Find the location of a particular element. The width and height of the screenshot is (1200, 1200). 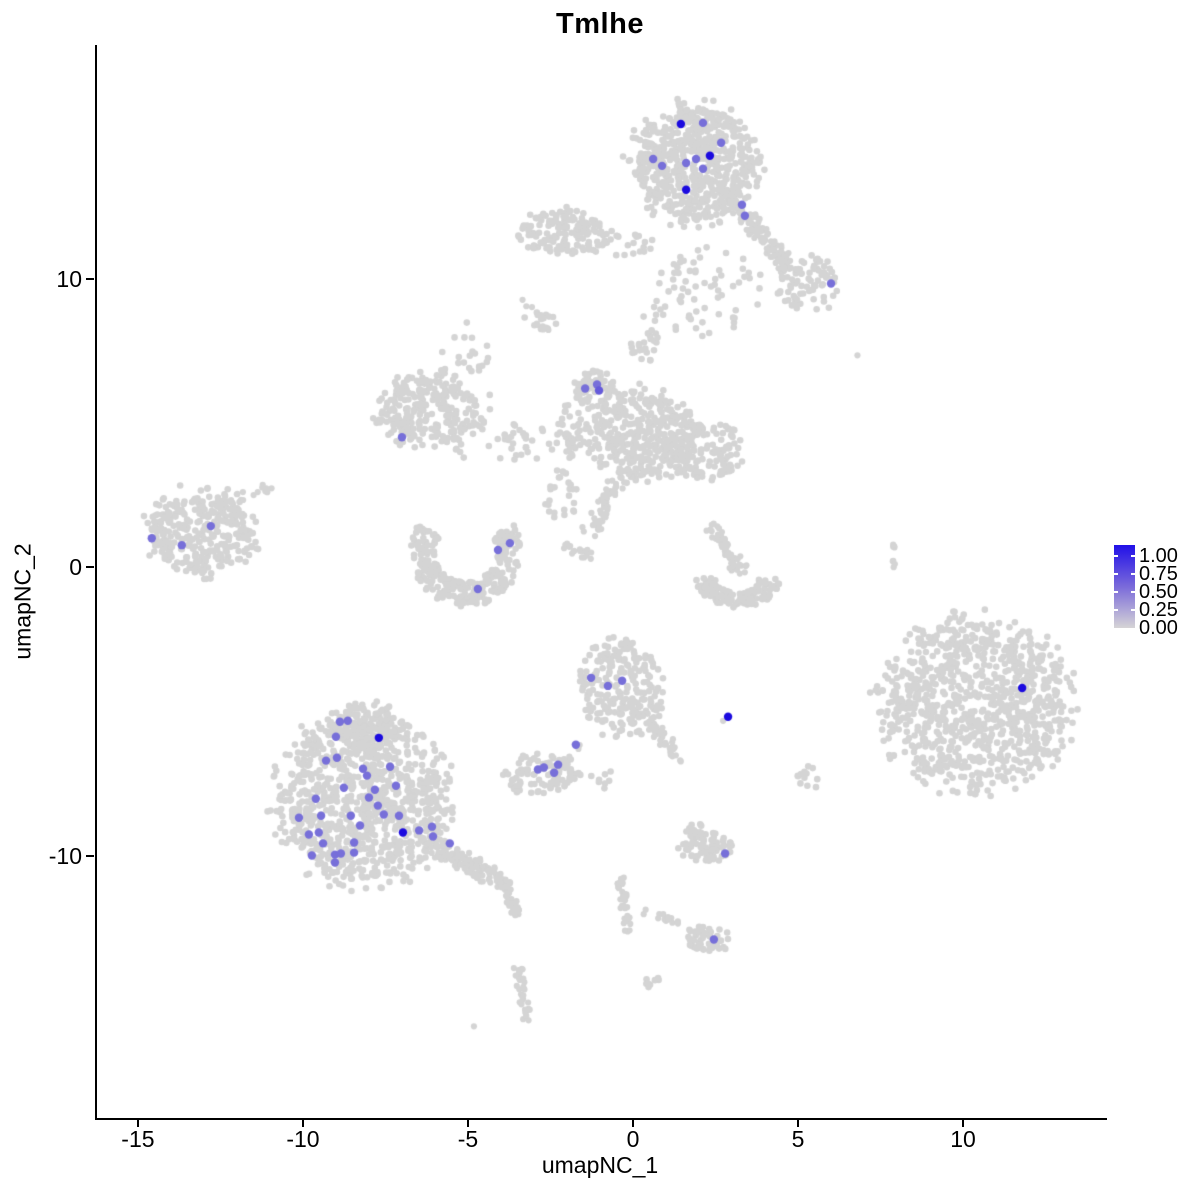

legend-tick-label: 1.00 is located at coordinates (1158, 556).